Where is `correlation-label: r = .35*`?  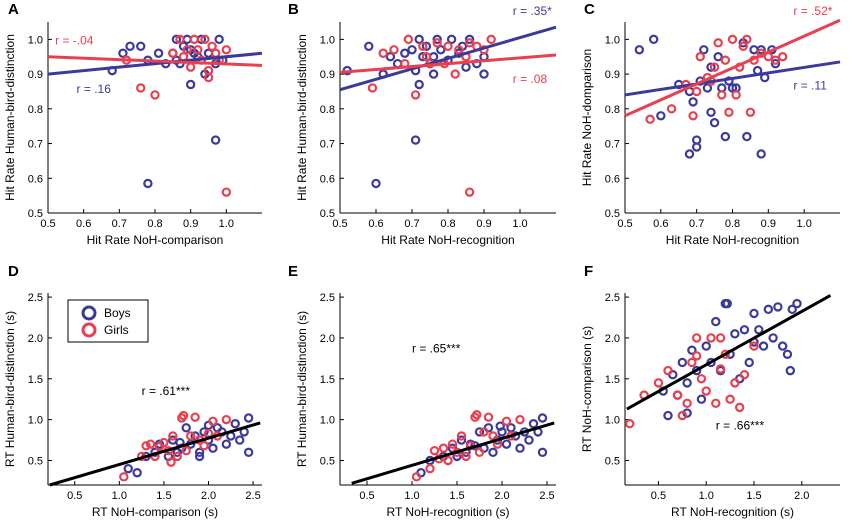
correlation-label: r = .35* is located at coordinates (532, 11).